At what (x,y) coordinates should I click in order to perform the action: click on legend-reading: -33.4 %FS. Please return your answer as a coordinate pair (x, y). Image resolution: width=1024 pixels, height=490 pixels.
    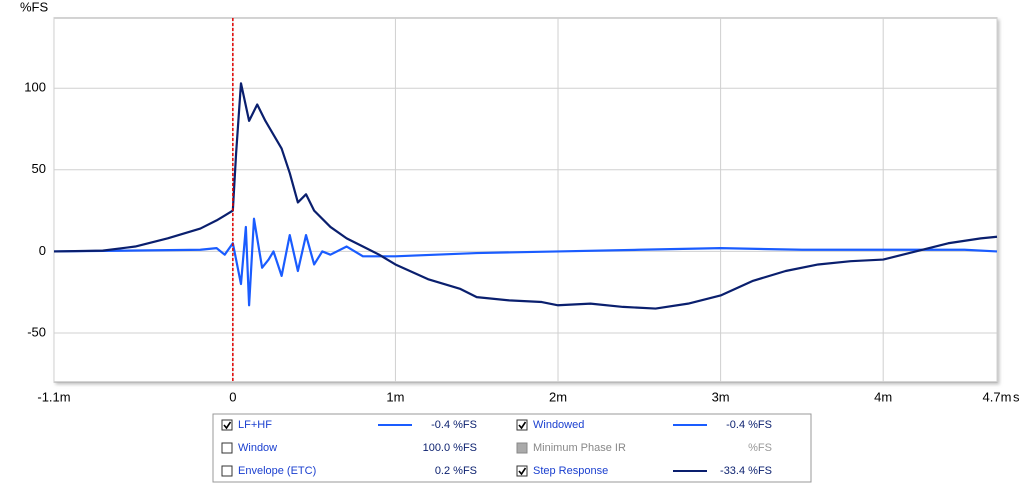
    Looking at the image, I should click on (746, 471).